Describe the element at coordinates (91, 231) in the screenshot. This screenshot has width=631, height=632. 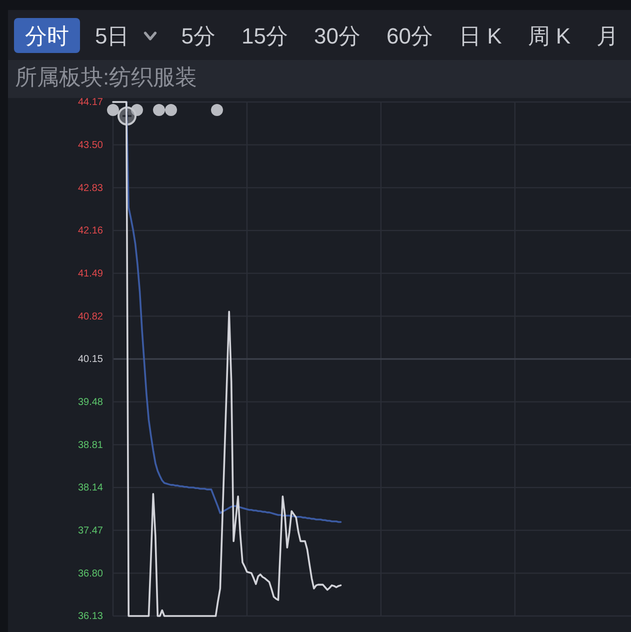
I see `y-tick-label: 42.16` at that location.